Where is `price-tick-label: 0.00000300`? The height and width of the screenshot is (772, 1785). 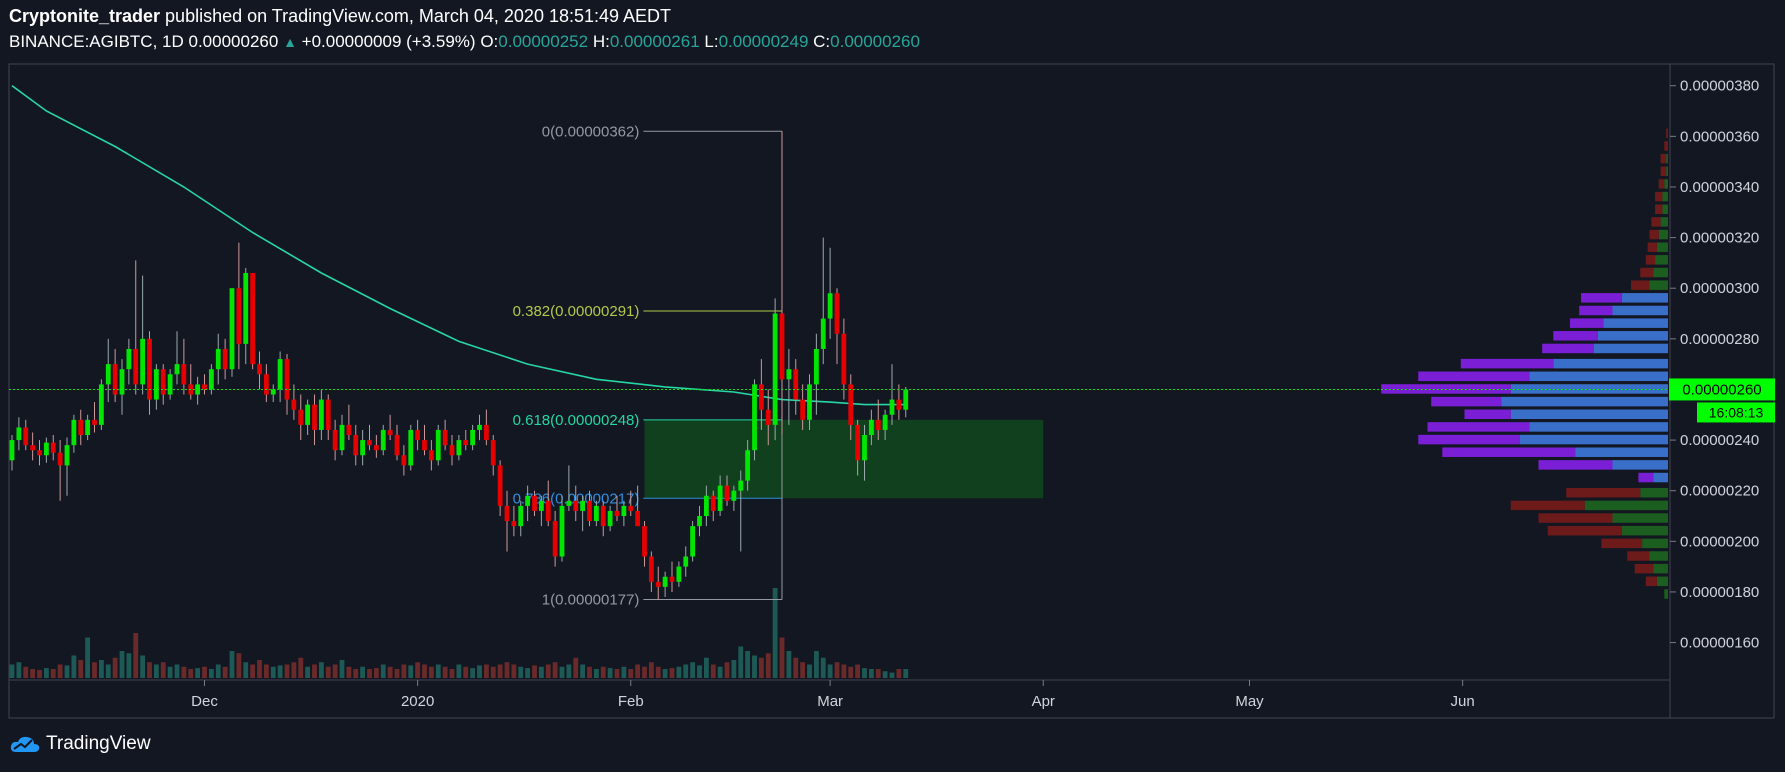
price-tick-label: 0.00000300 is located at coordinates (1719, 288).